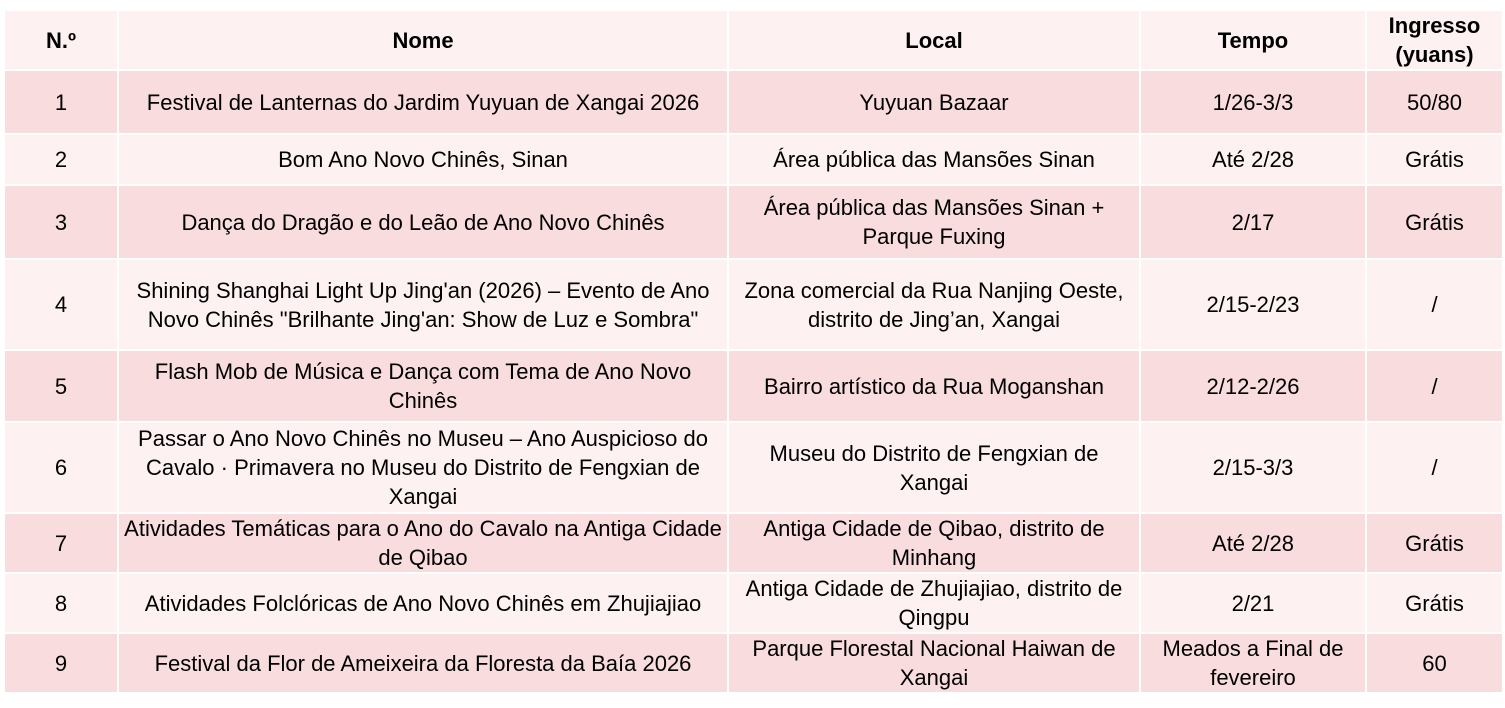 The width and height of the screenshot is (1505, 708). What do you see at coordinates (61, 663) in the screenshot?
I see `cell-number: 9` at bounding box center [61, 663].